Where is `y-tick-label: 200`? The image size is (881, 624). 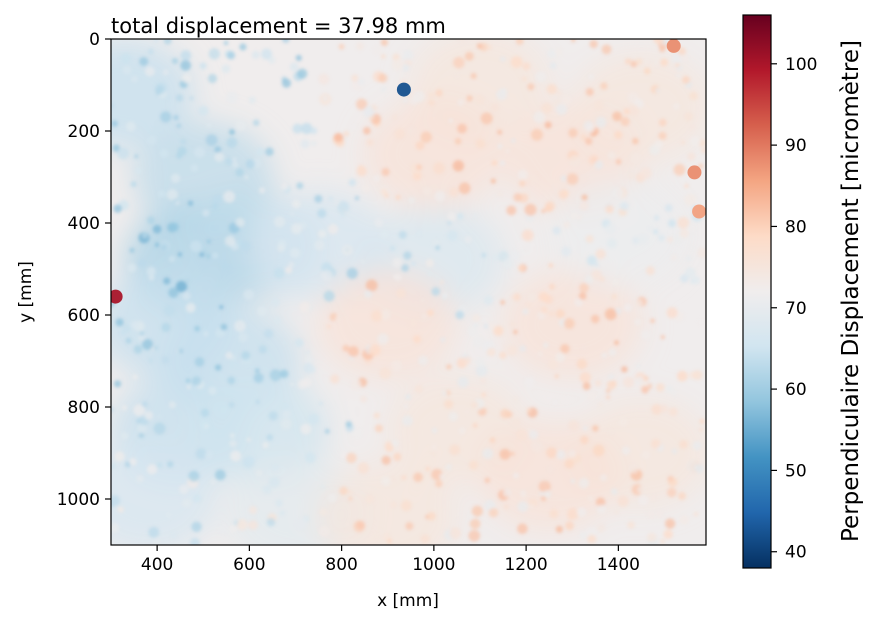
y-tick-label: 200 is located at coordinates (84, 132).